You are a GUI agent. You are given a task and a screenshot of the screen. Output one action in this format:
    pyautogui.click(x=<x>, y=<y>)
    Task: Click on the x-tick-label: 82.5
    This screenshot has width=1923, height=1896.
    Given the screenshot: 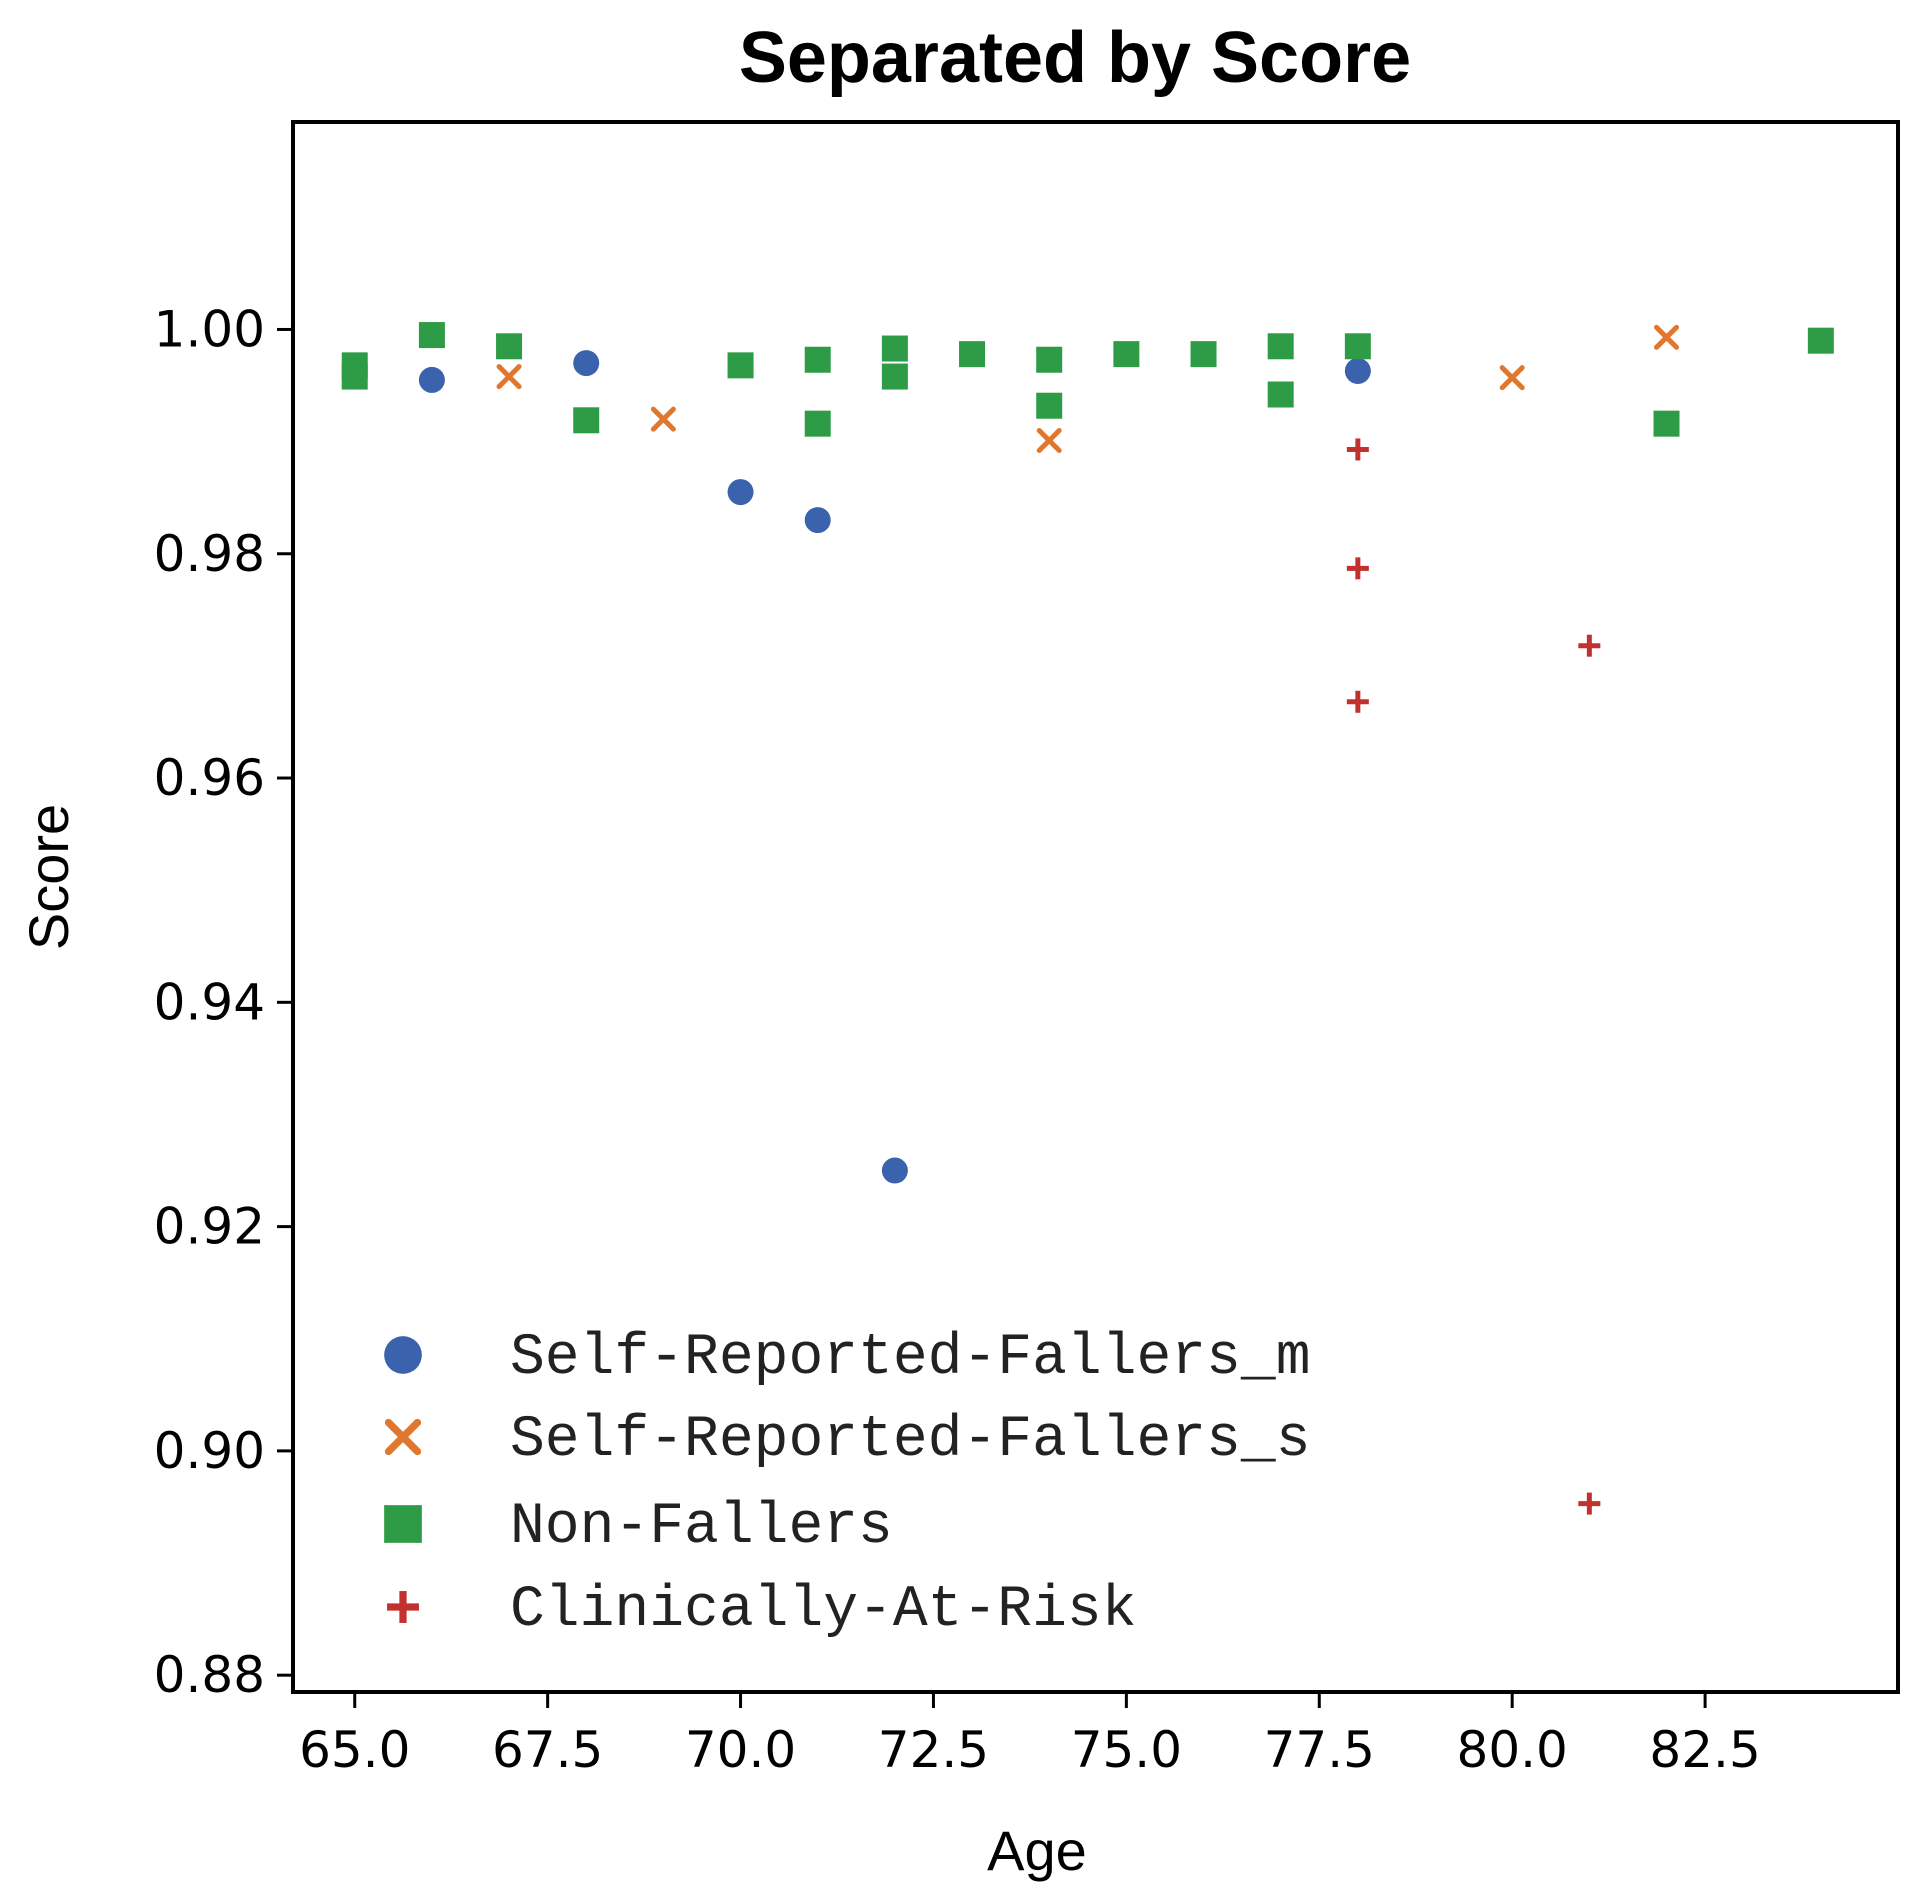 What is the action you would take?
    pyautogui.click(x=1704, y=1750)
    